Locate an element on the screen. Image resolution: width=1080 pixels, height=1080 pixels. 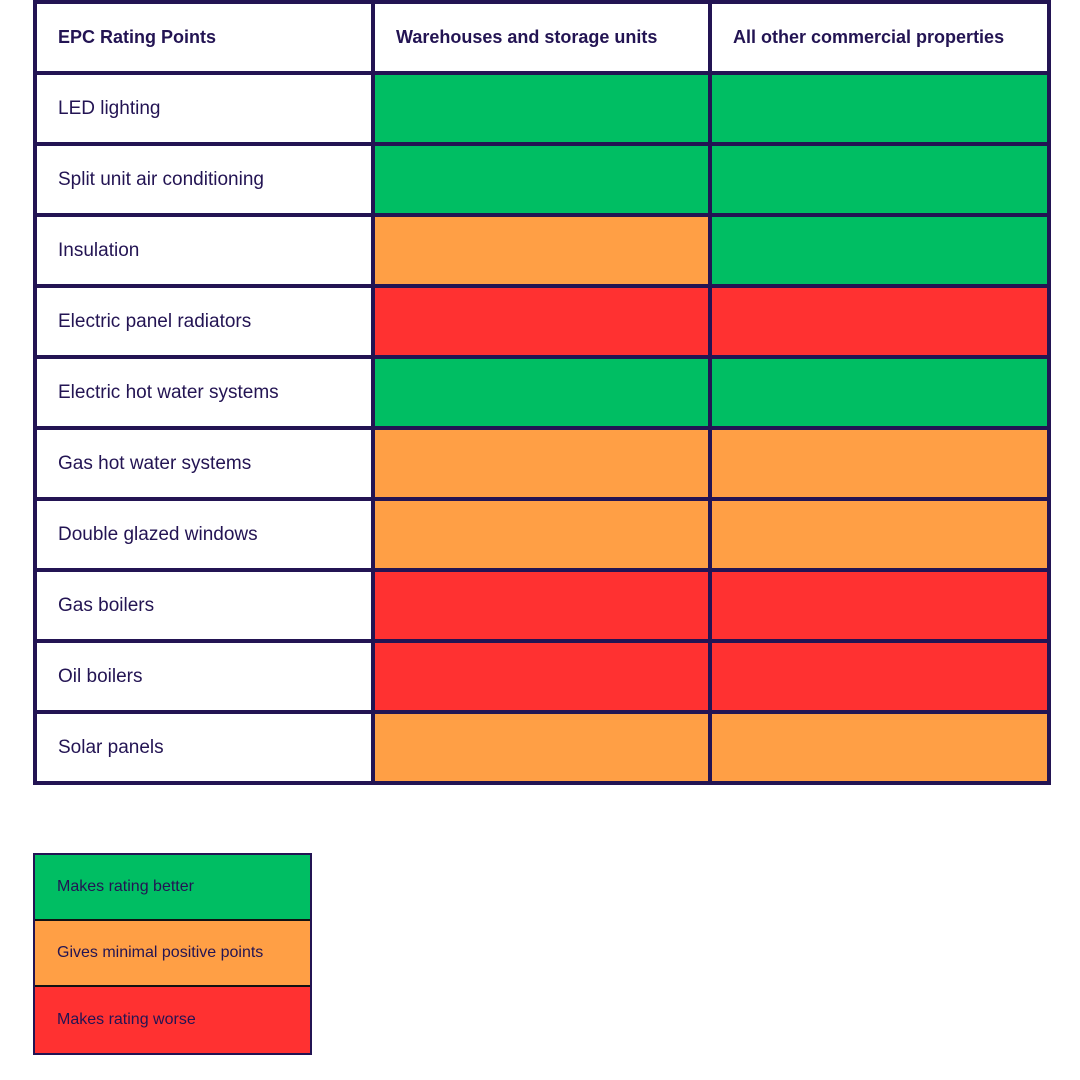
row-label: Electric panel radiators is located at coordinates (204, 321).